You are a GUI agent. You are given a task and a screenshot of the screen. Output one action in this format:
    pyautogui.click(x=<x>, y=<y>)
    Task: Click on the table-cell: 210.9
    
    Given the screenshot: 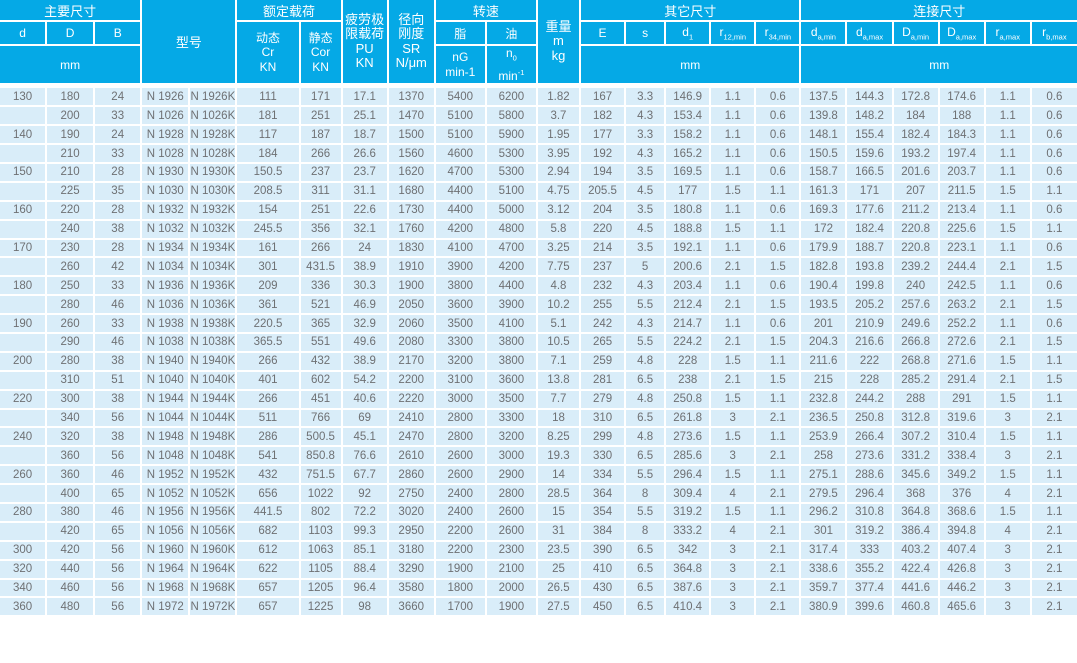 What is the action you would take?
    pyautogui.click(x=869, y=323)
    